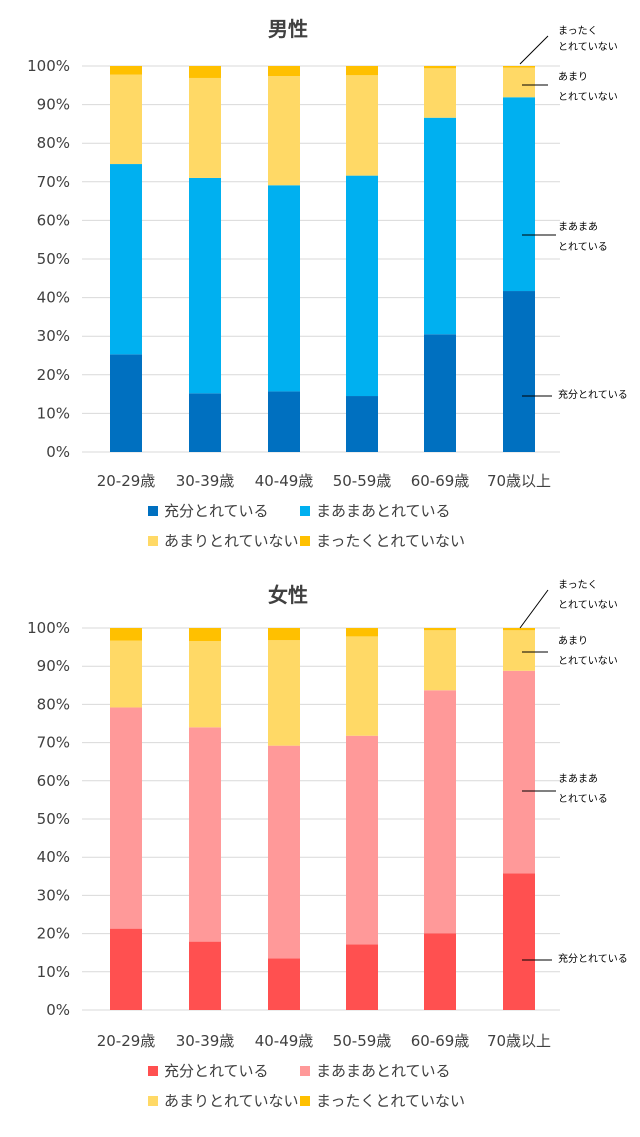 The image size is (640, 1137). I want to click on chart-title: 女性, so click(288, 595).